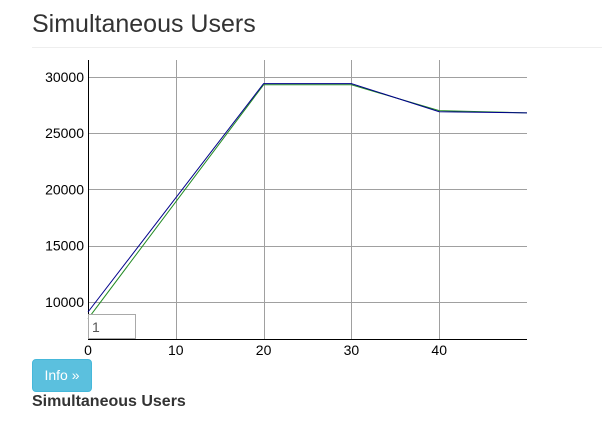  Describe the element at coordinates (112, 326) in the screenshot. I see `chart-value-box: 1` at that location.